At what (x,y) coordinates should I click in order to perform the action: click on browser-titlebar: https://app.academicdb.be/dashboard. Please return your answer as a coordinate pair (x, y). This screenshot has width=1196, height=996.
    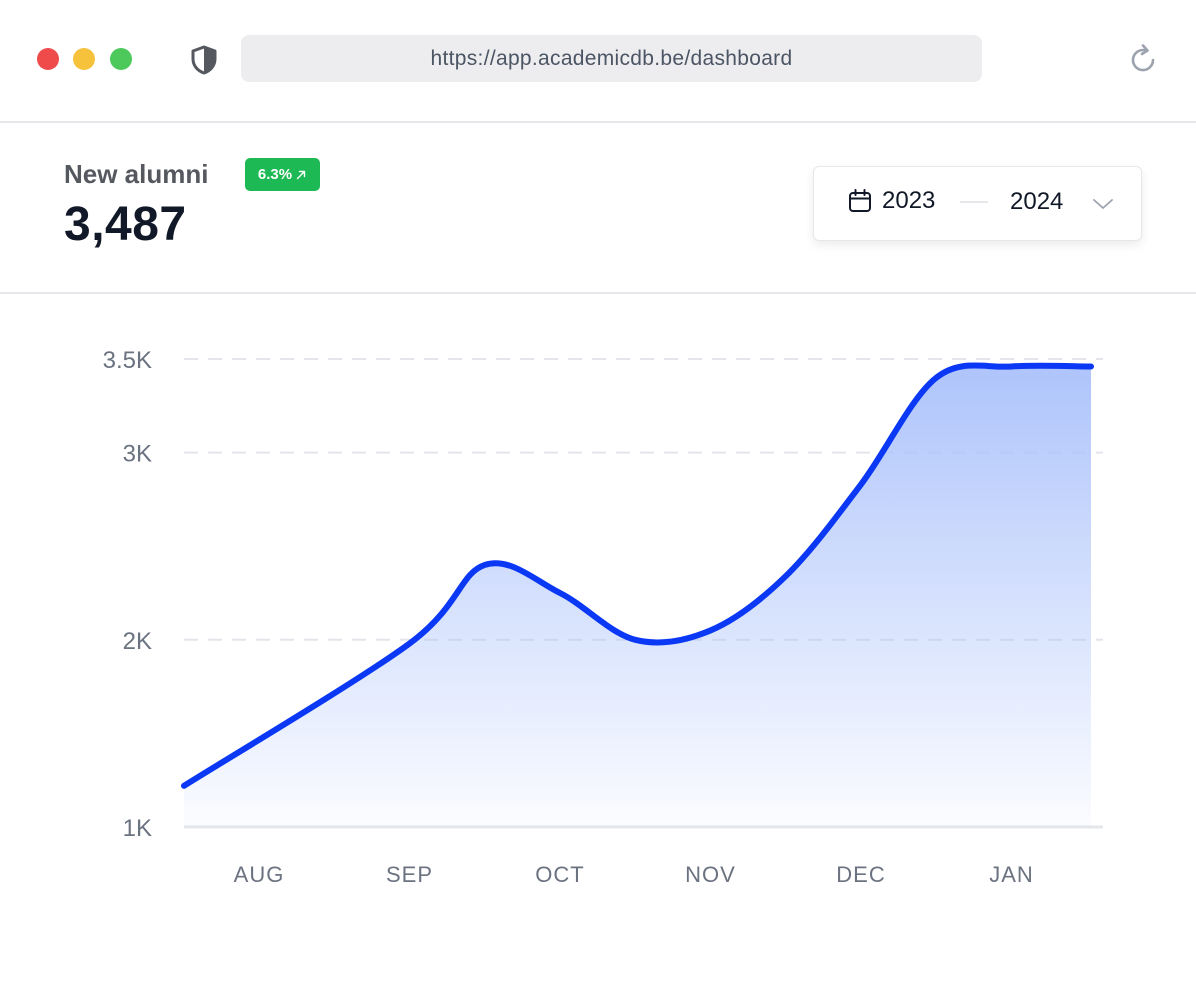
    Looking at the image, I should click on (598, 61).